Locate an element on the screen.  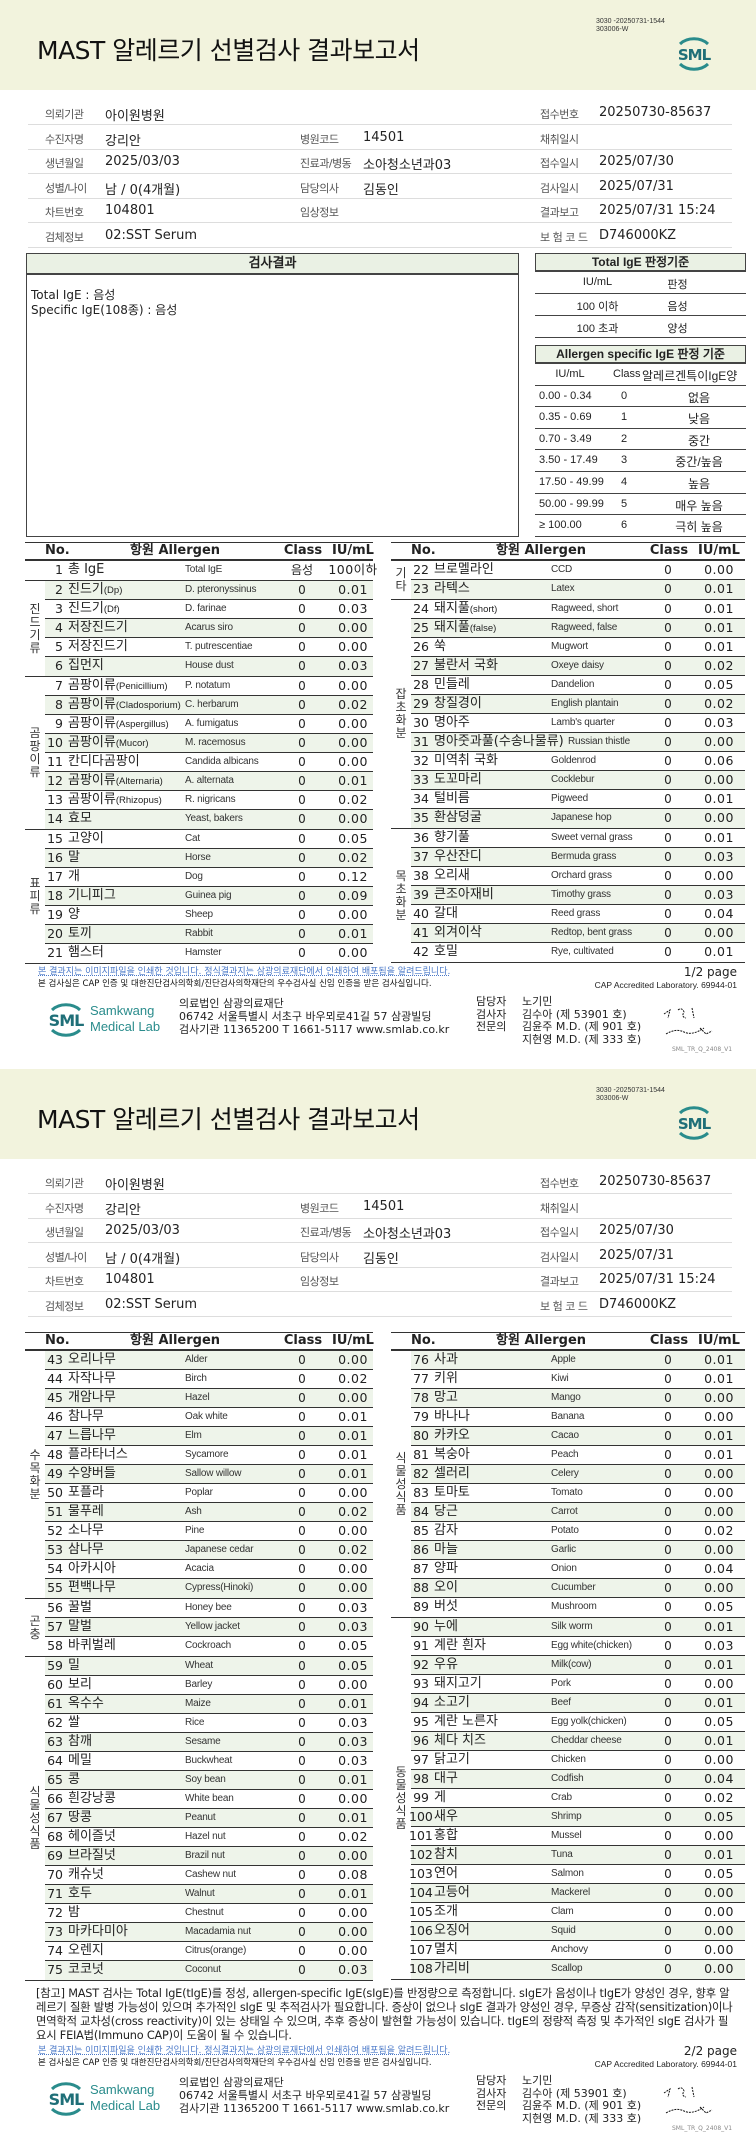
form-code: SML_TR_Q_2408_V1 is located at coordinates (702, 2128).